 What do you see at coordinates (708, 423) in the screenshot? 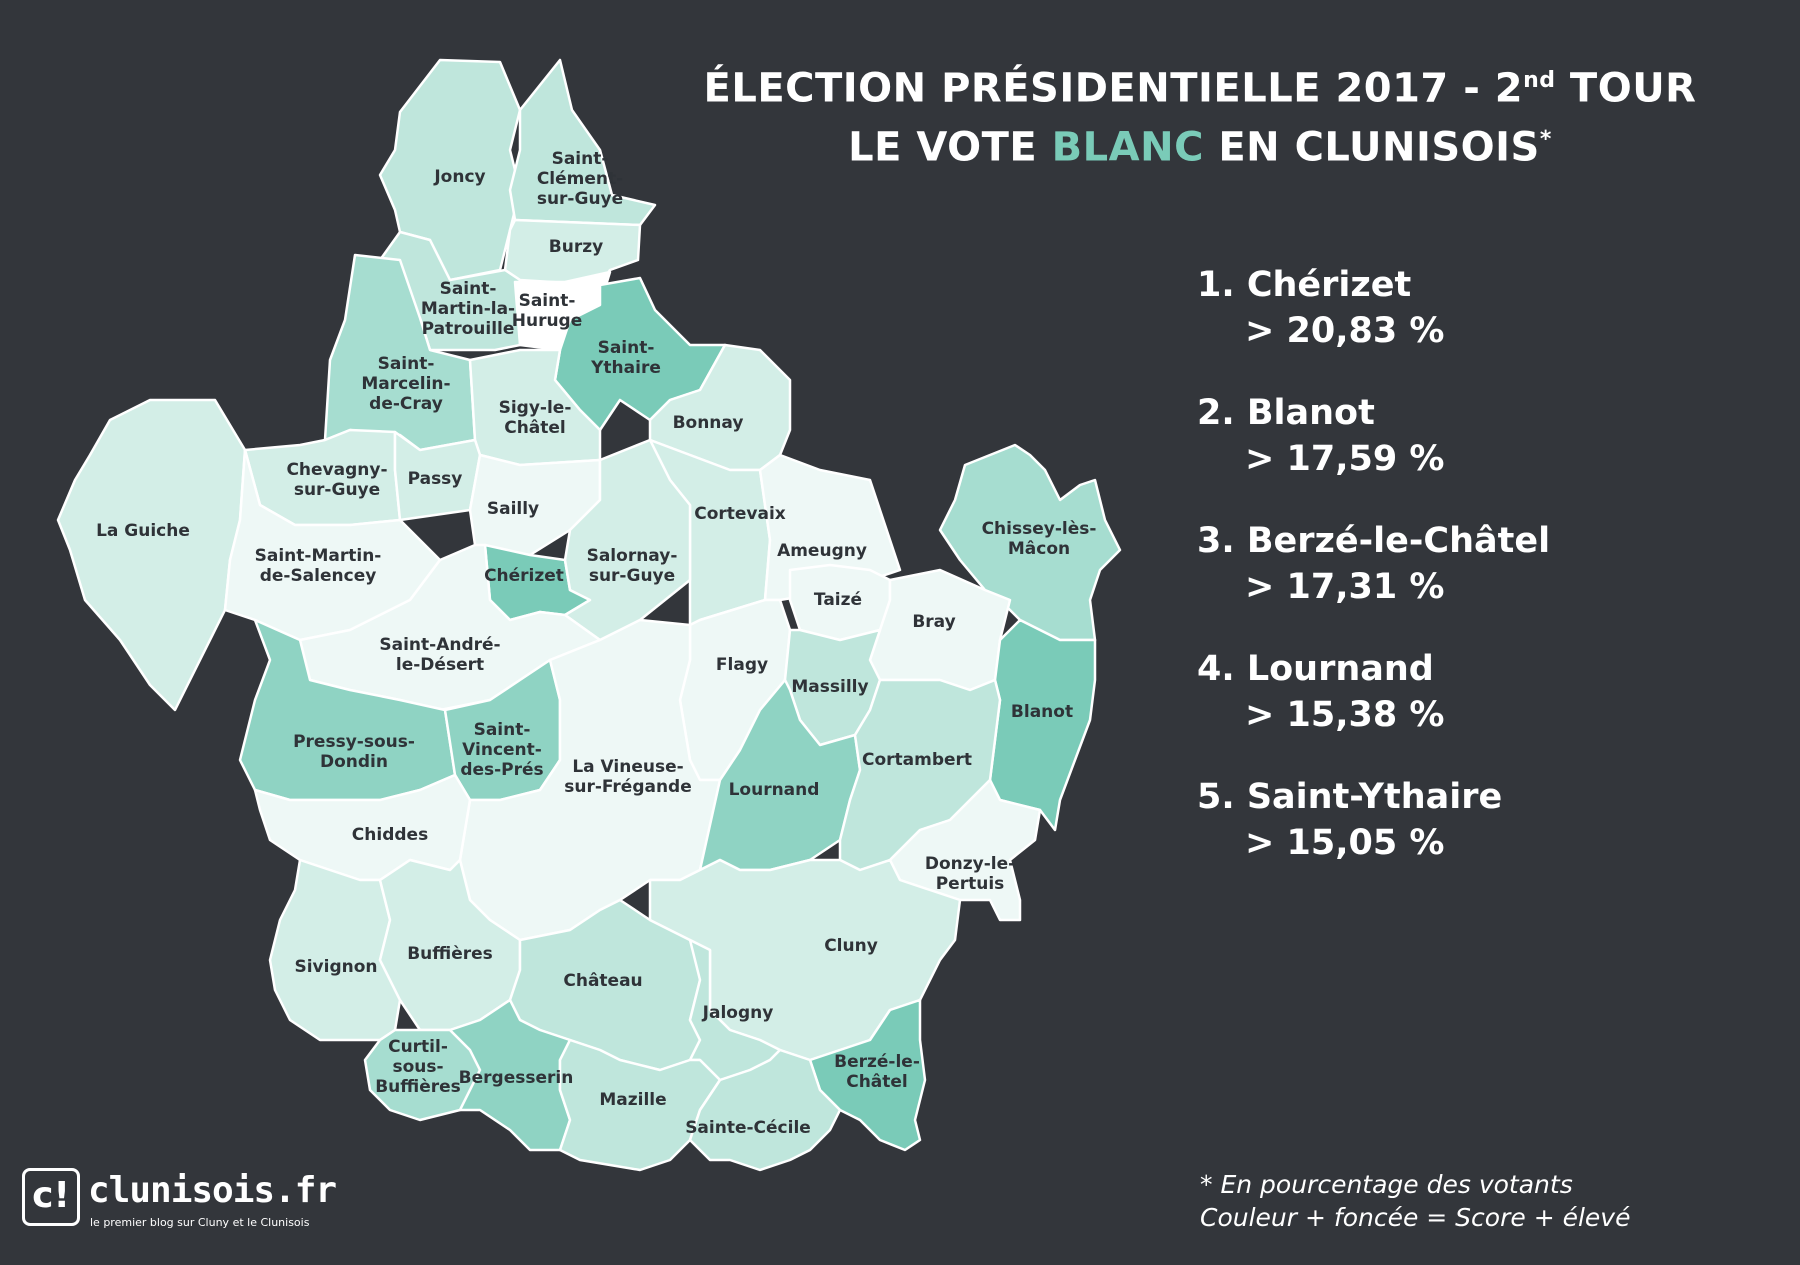
I see `commune-label-bonnay: Bonnay` at bounding box center [708, 423].